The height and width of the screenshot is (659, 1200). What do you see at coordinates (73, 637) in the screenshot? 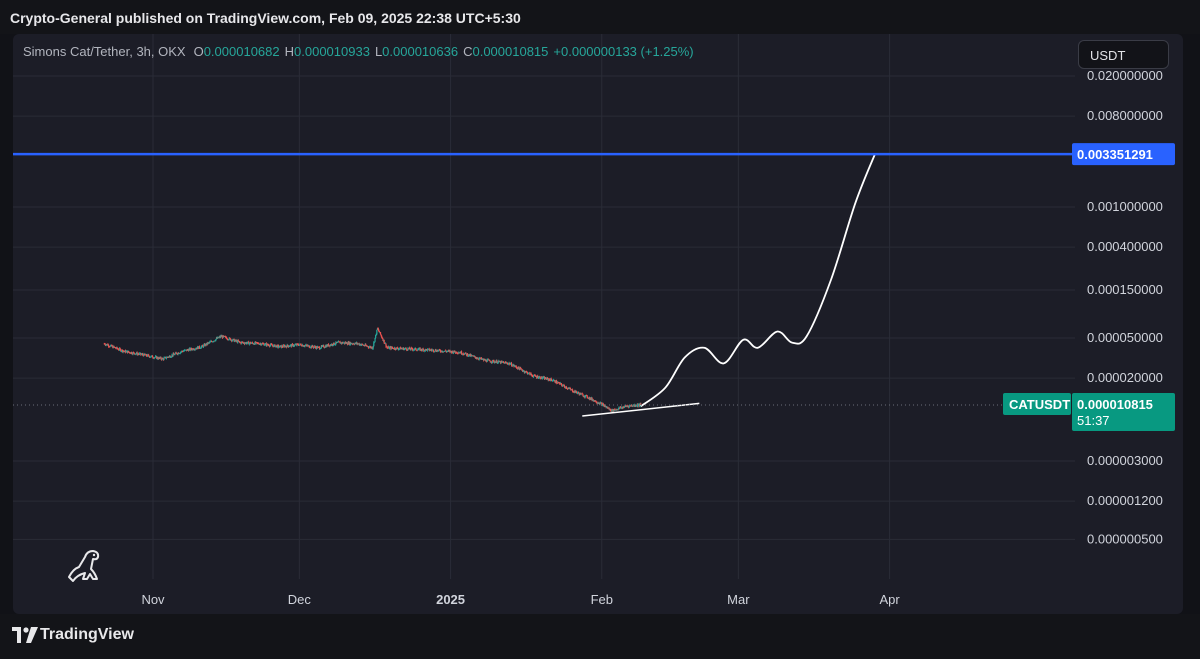
I see `tradingview-logo: TradingView` at bounding box center [73, 637].